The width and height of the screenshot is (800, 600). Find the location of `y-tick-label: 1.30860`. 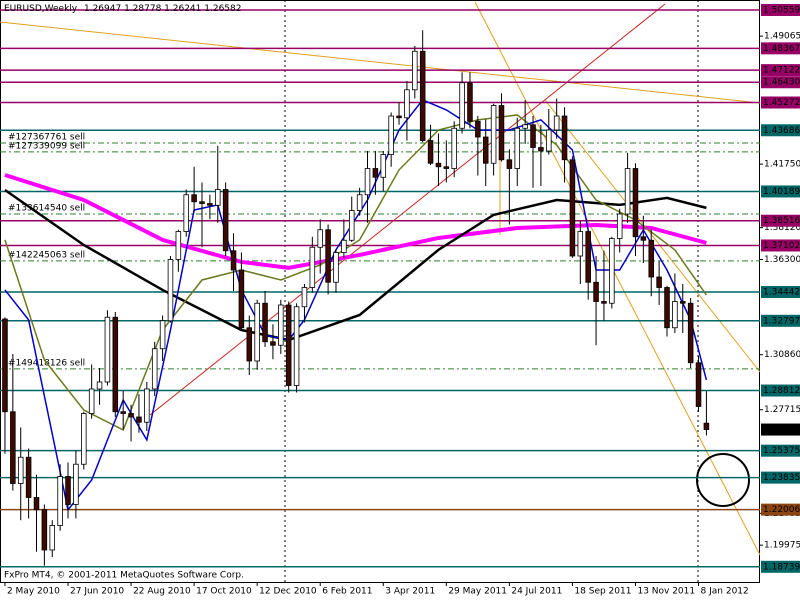

y-tick-label: 1.30860 is located at coordinates (782, 355).